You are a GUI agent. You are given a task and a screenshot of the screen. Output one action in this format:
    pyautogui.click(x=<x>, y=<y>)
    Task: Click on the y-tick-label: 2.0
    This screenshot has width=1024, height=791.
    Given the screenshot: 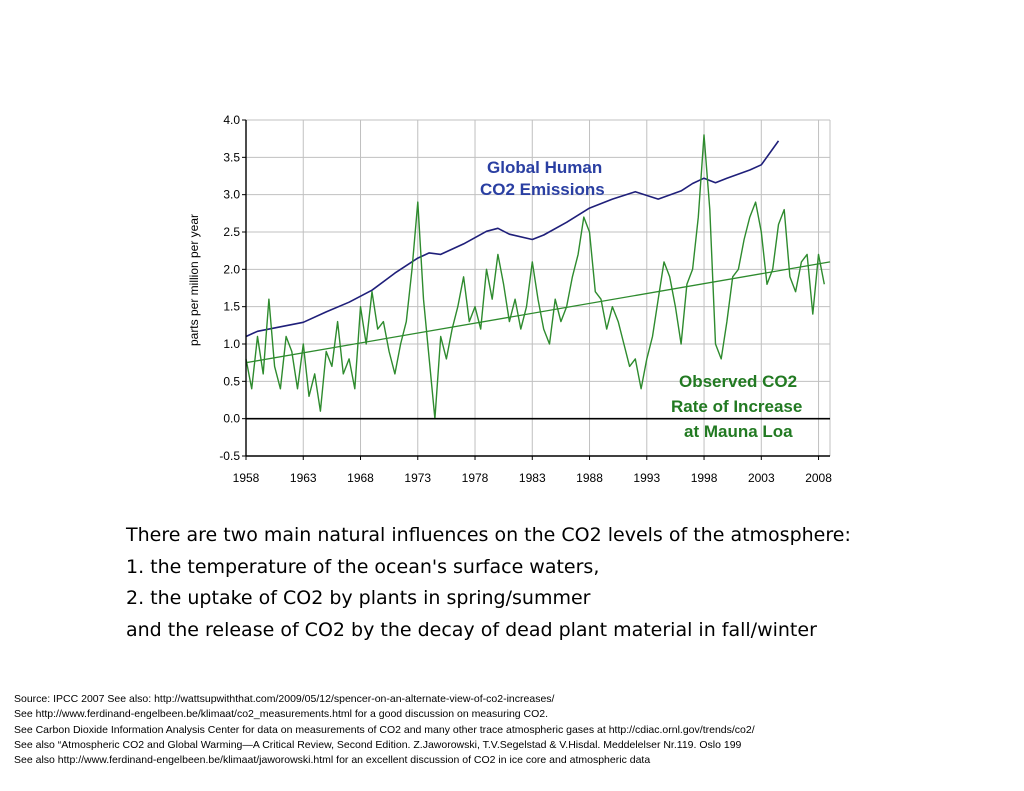 What is the action you would take?
    pyautogui.click(x=231, y=269)
    